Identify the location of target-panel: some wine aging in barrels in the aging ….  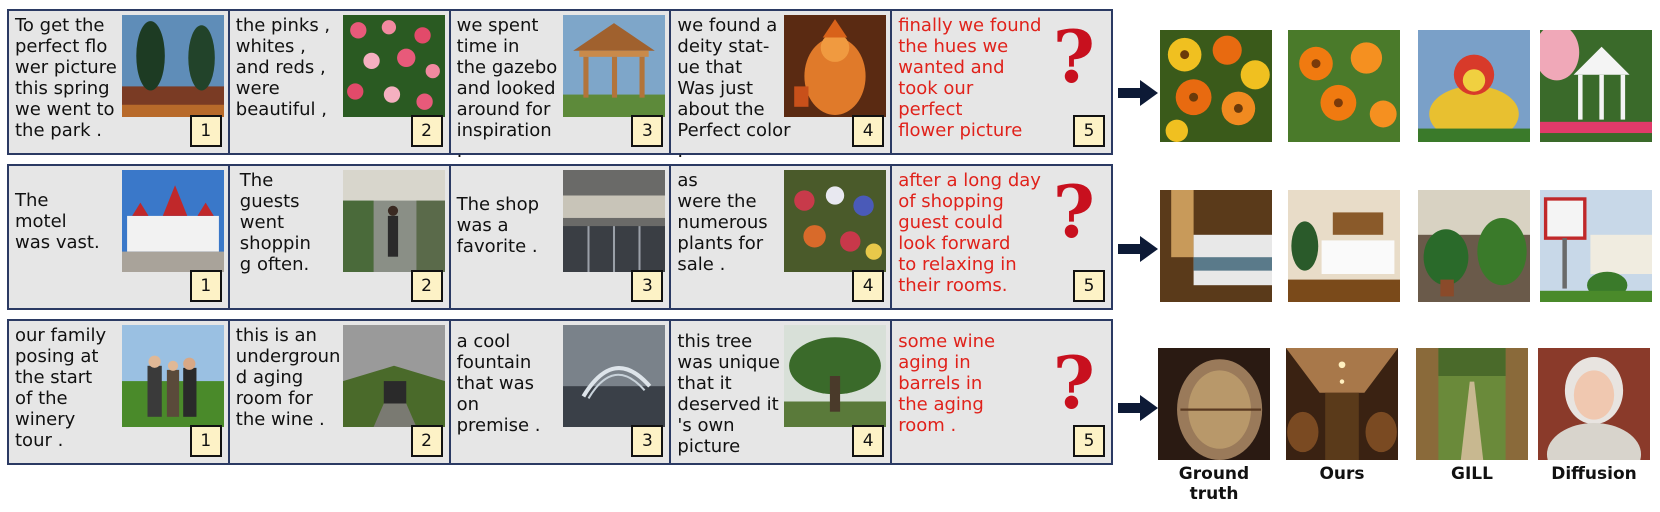
(1001, 392).